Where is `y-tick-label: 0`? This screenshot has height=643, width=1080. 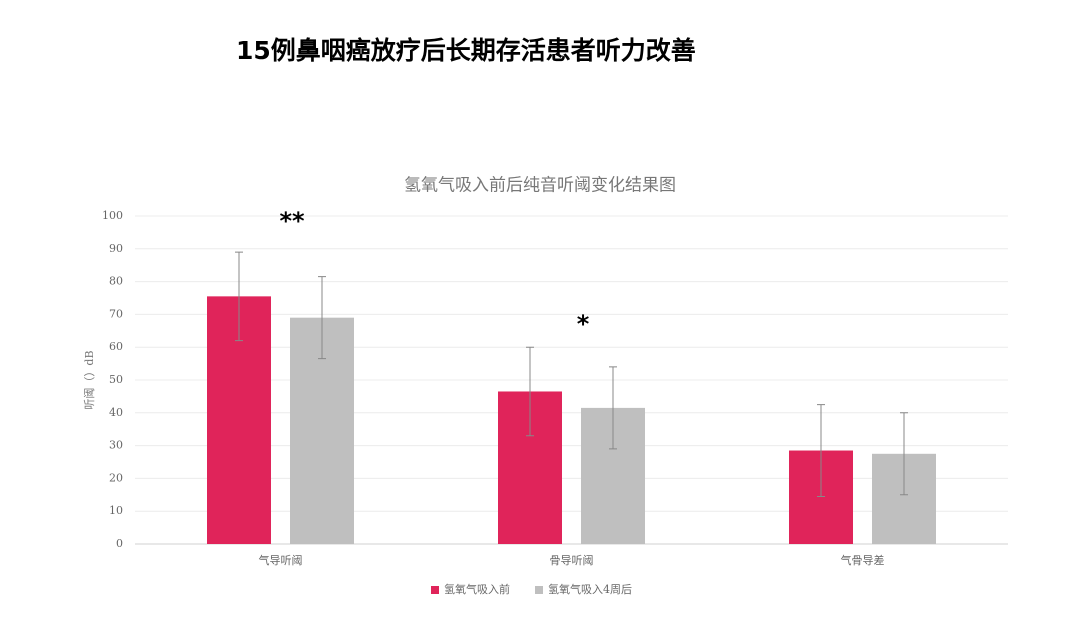
y-tick-label: 0 is located at coordinates (119, 543).